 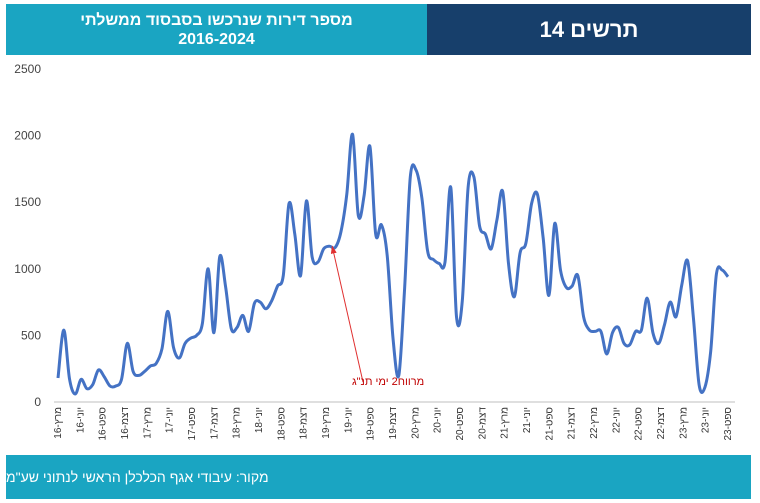 I want to click on x-tick-label: יוני-17, so click(x=170, y=420).